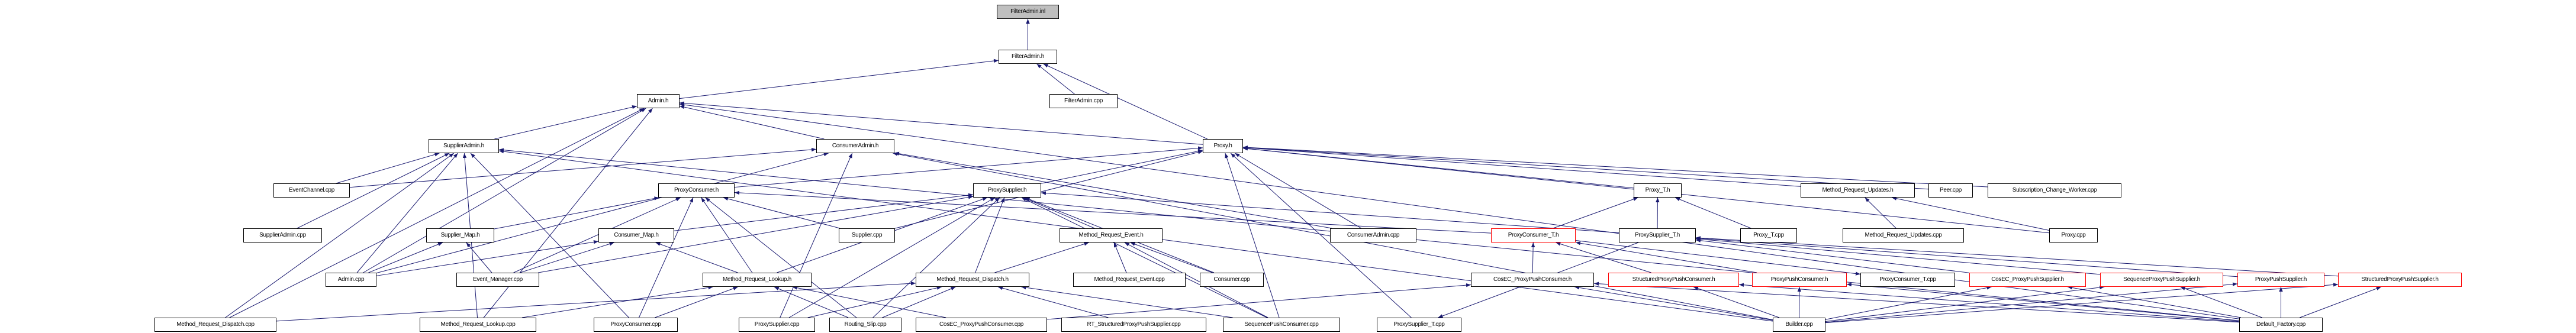 The width and height of the screenshot is (2576, 333). Describe the element at coordinates (2281, 325) in the screenshot. I see `graph-node: Default_Factory.cpp` at that location.